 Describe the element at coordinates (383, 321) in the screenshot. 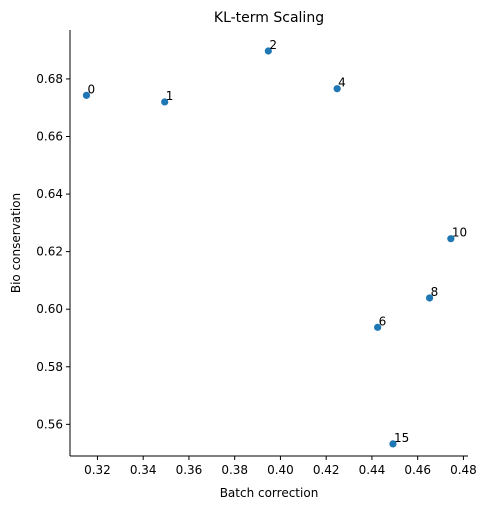

I see `data-point-label: 6` at that location.